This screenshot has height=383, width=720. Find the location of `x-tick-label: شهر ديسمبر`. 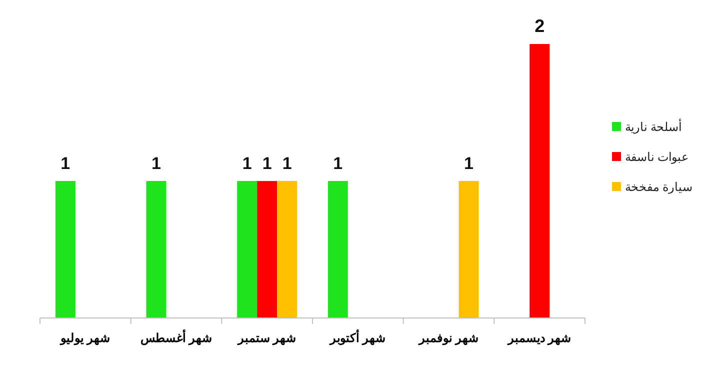

x-tick-label: شهر ديسمبر is located at coordinates (539, 338).